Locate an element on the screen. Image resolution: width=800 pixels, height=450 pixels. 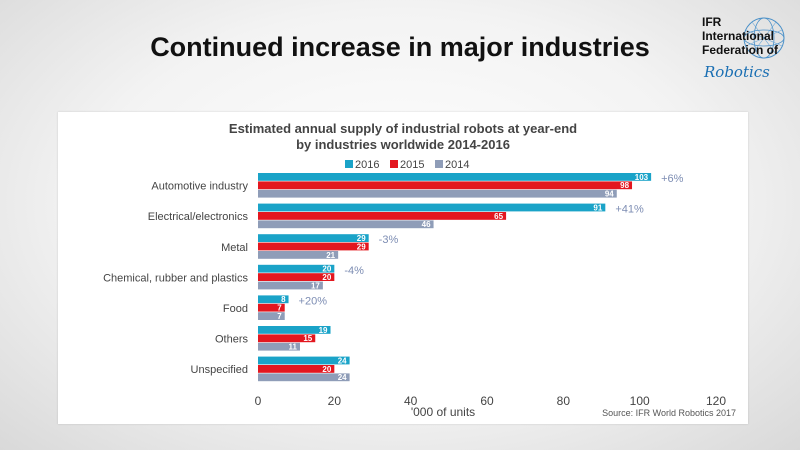
source-note: Source: IFR World Robotics 2017 is located at coordinates (669, 413).